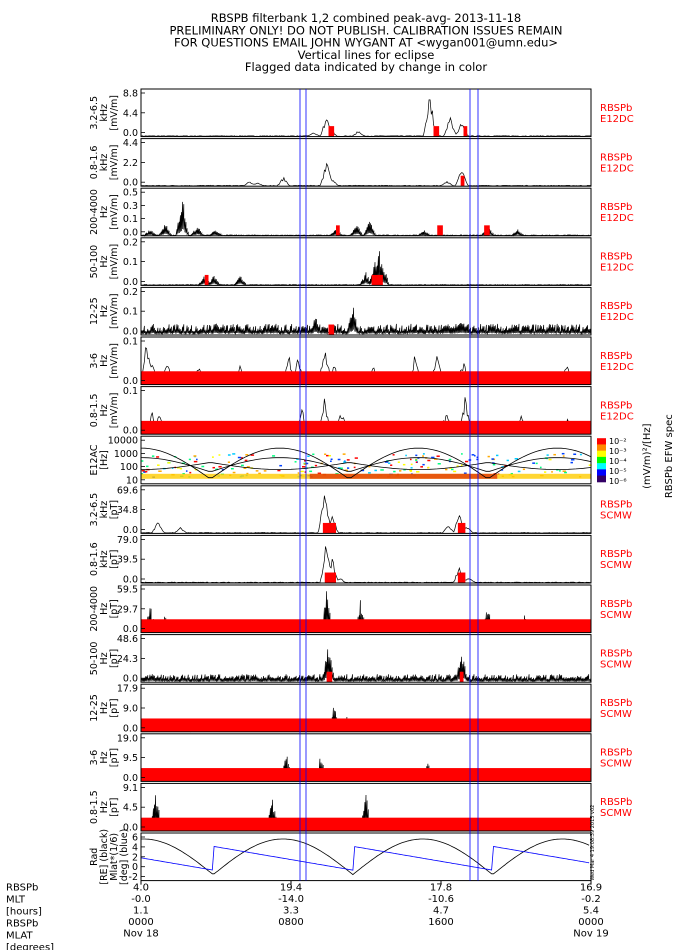 This screenshot has height=950, width=700. I want to click on colorbar-tick-label: 10⁻², so click(618, 441).